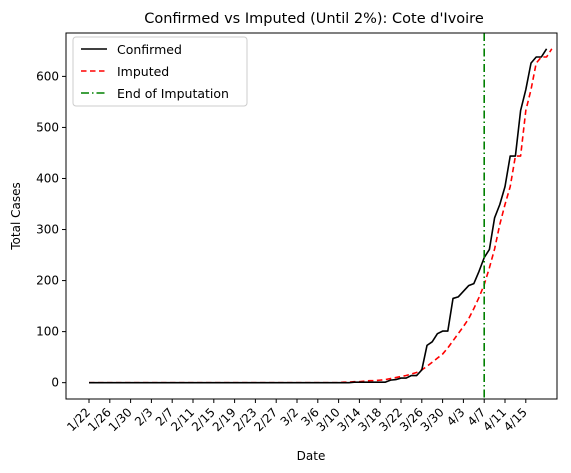 This screenshot has width=571, height=473. I want to click on y-tick-label: 0, so click(55, 383).